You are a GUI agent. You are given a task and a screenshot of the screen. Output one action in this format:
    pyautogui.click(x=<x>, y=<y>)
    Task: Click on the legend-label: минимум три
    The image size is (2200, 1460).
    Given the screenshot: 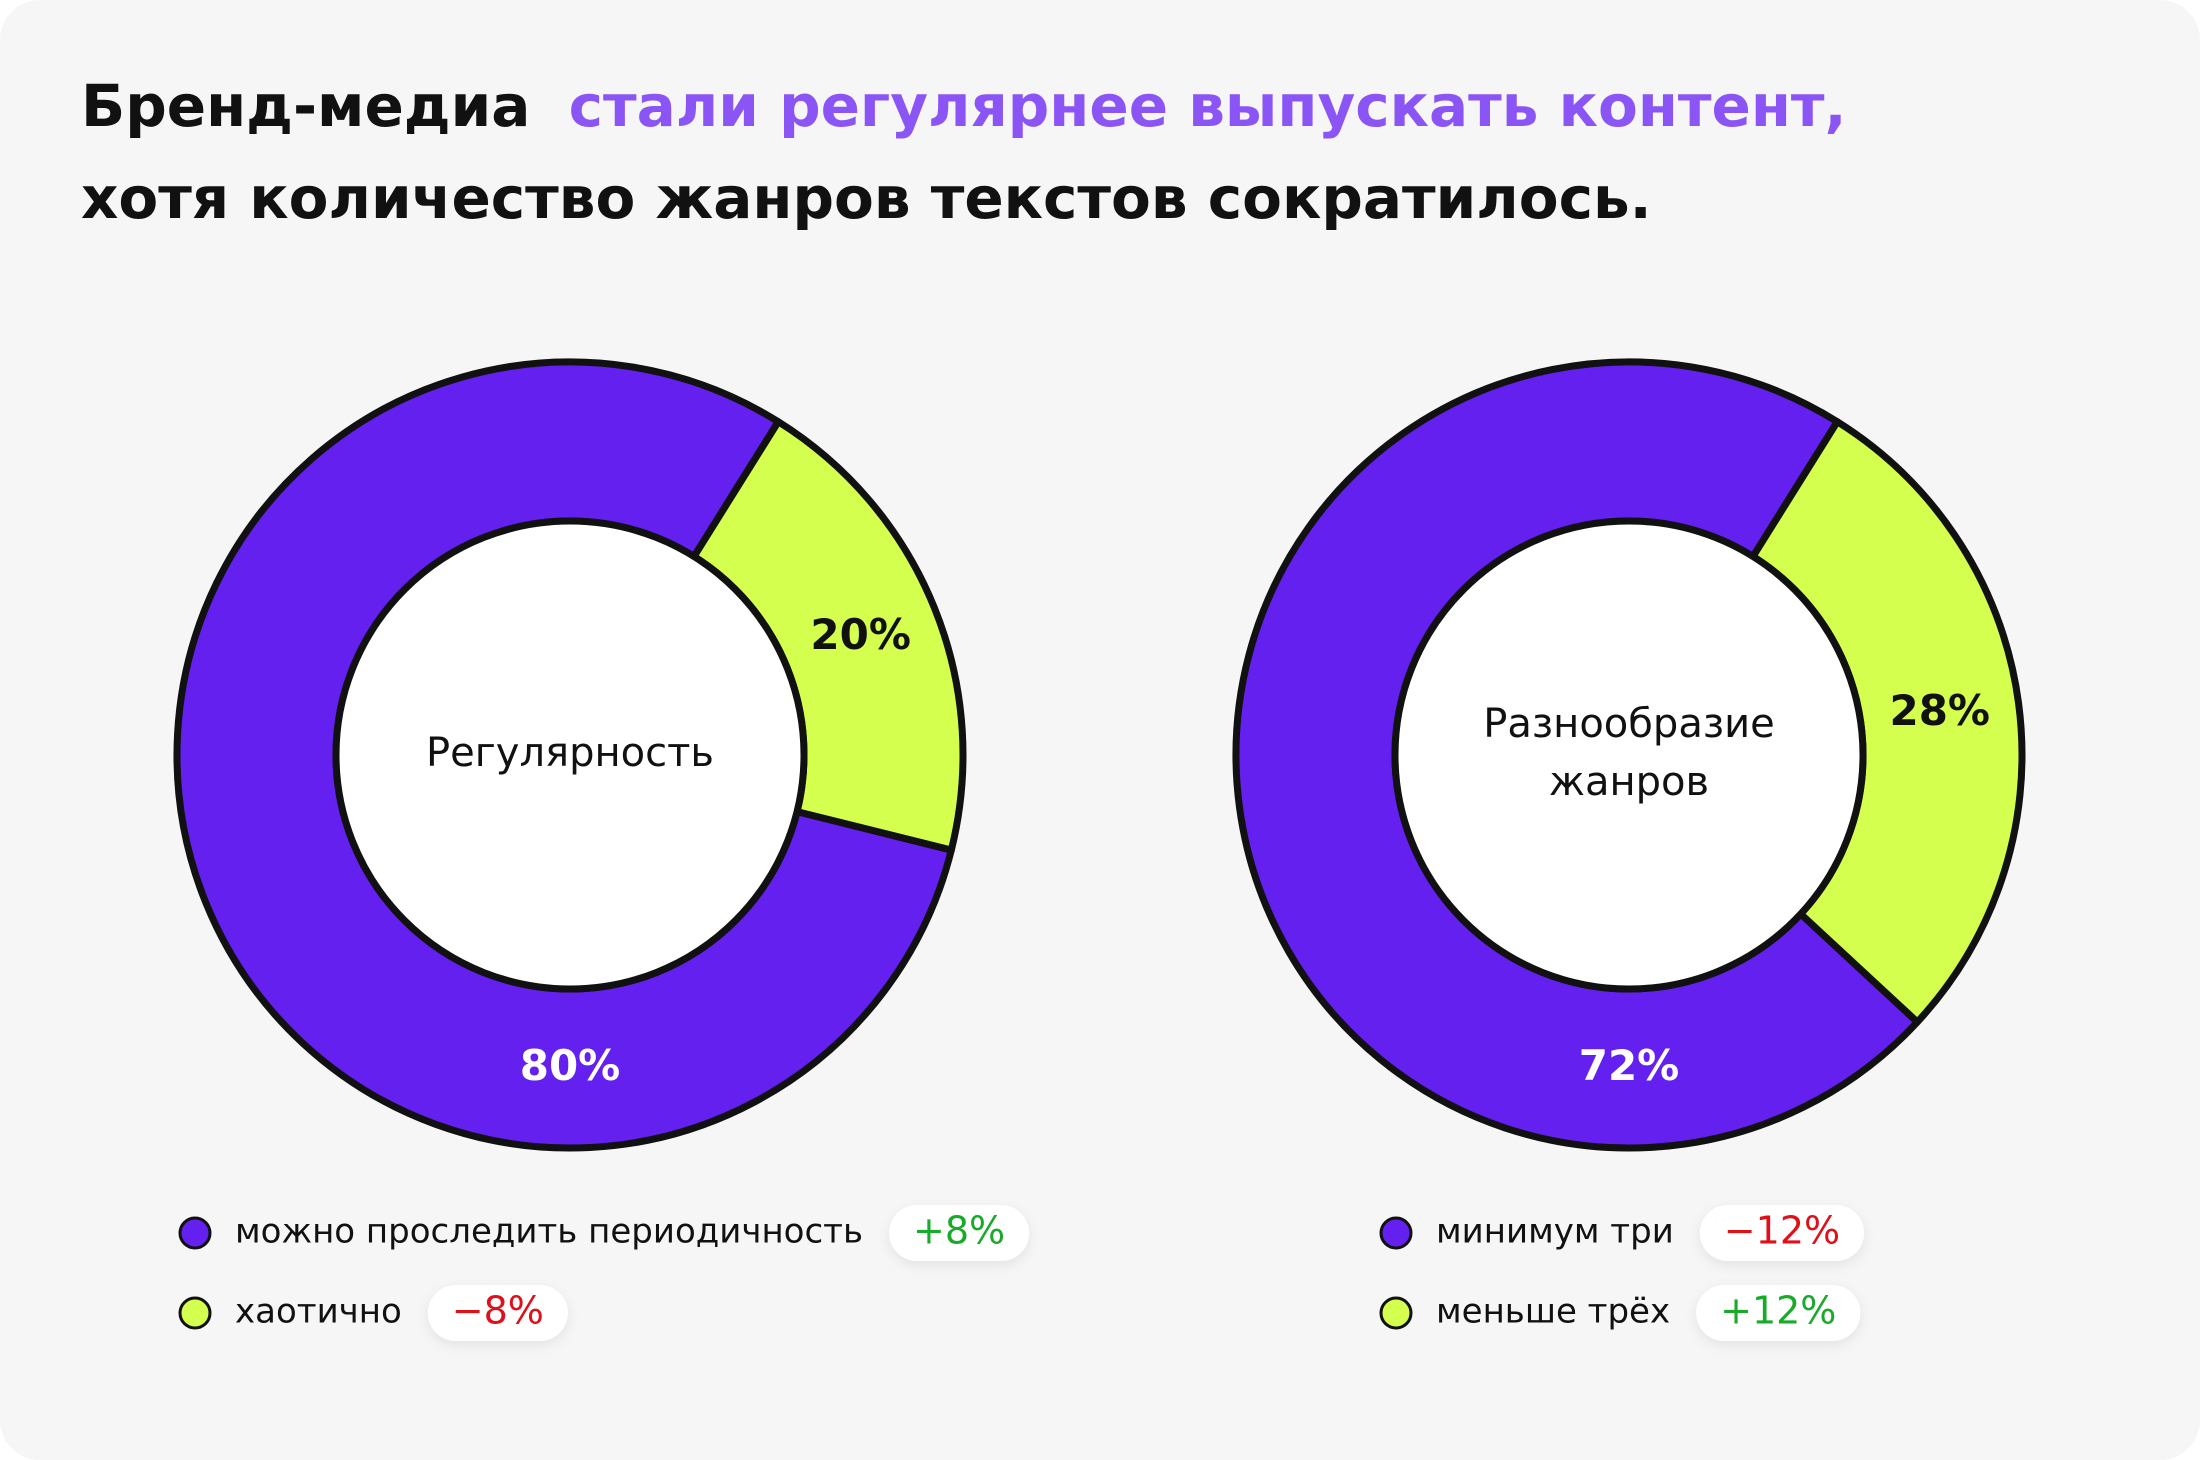 What is the action you would take?
    pyautogui.click(x=1555, y=1232)
    